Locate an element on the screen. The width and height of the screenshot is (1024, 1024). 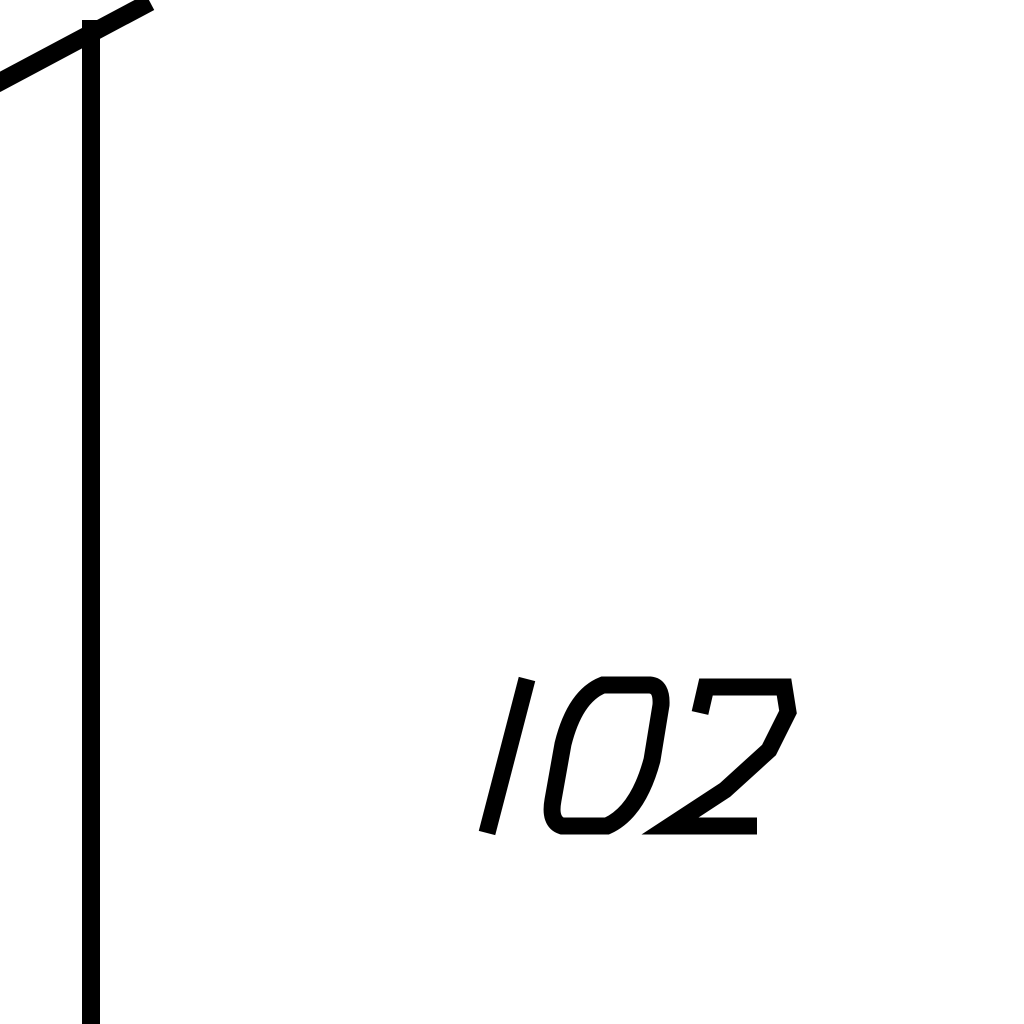
digit-two is located at coordinates (719, 756).